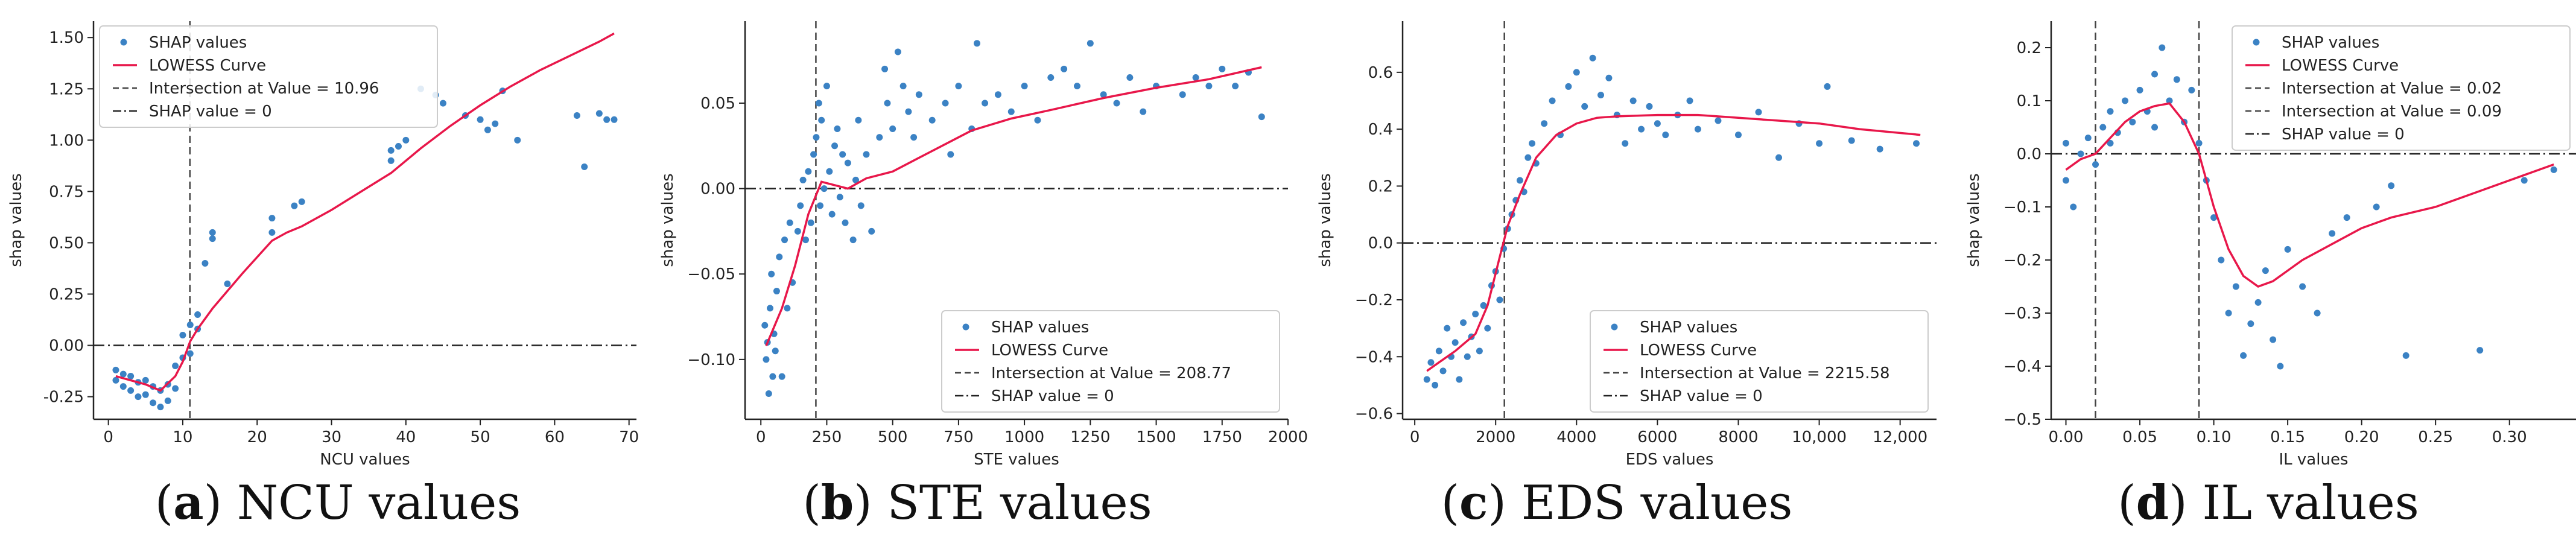 This screenshot has height=555, width=2576. What do you see at coordinates (1374, 300) in the screenshot?
I see `y-tick-label: −0.2` at bounding box center [1374, 300].